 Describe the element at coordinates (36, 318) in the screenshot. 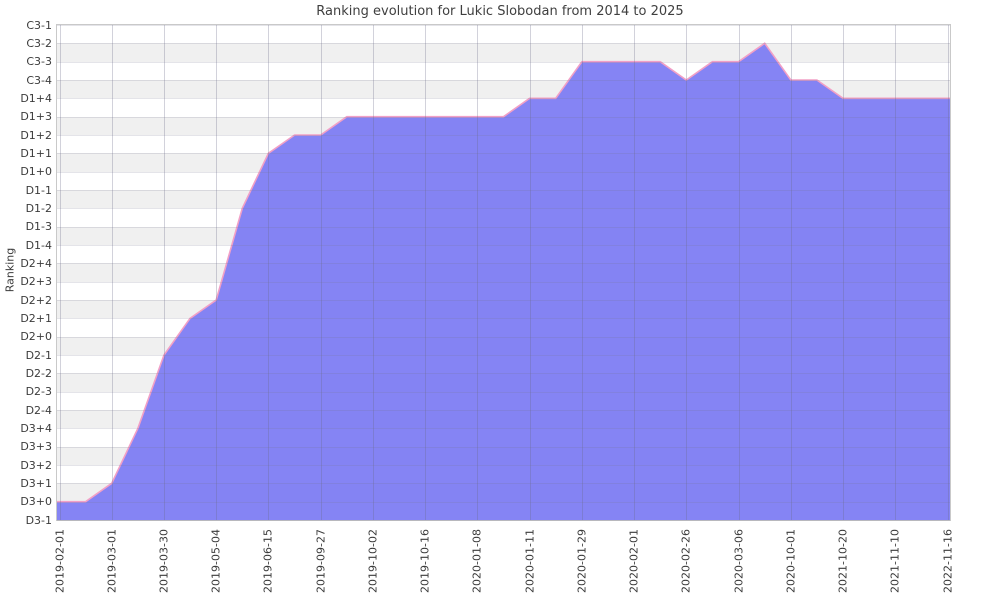

I see `y-tick-label: D2+1` at that location.